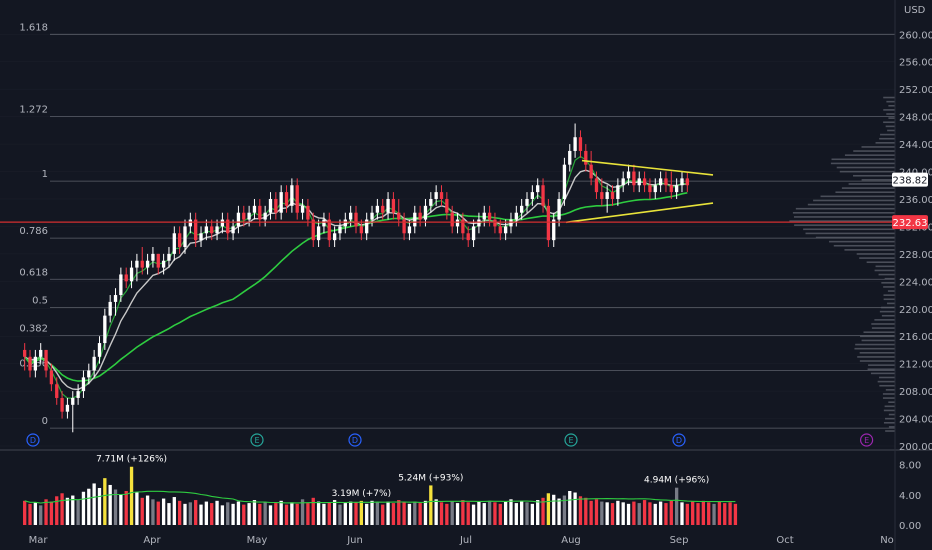 The width and height of the screenshot is (932, 550). I want to click on wedge-lower-trendline, so click(639, 213).